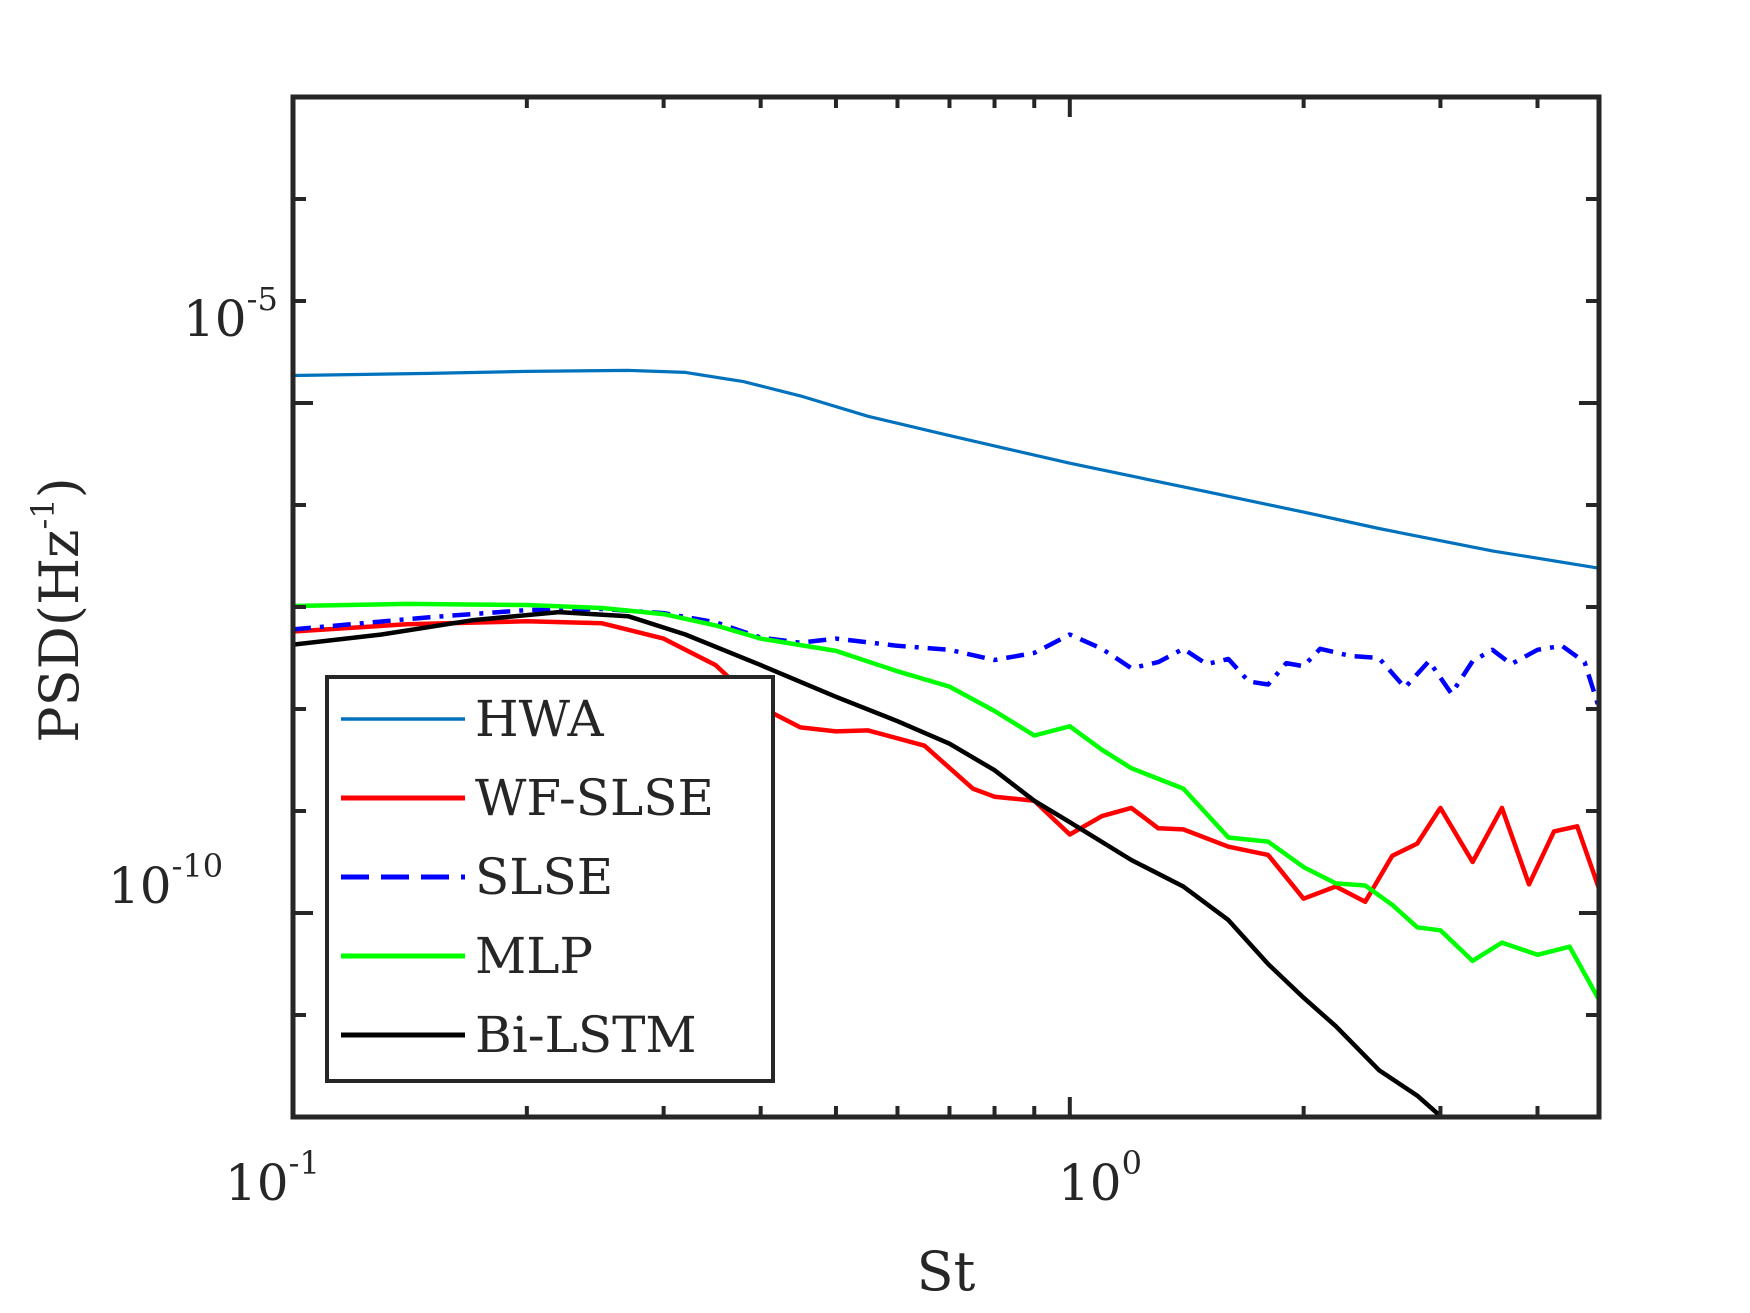  Describe the element at coordinates (1100, 1178) in the screenshot. I see `x-tick-label-1e0: 10⁰` at that location.